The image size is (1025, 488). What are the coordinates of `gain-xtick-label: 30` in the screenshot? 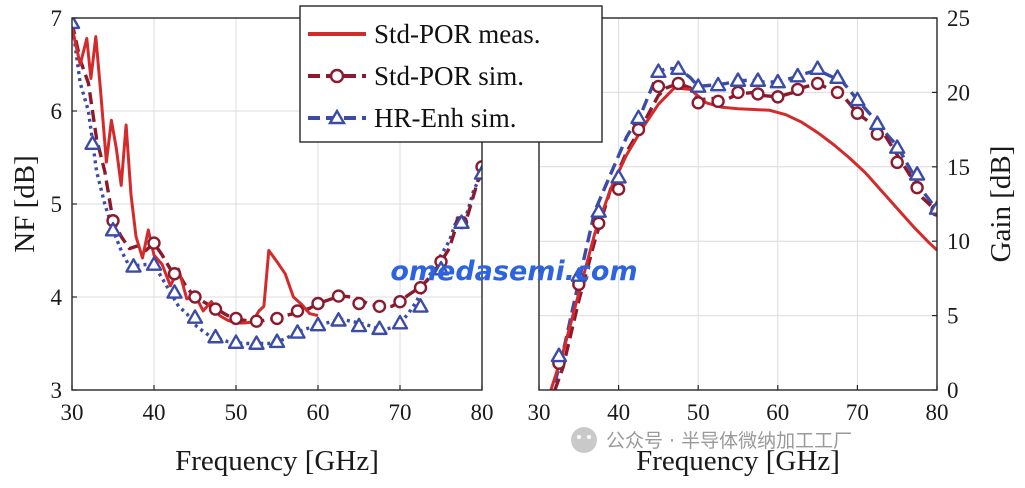 It's located at (539, 412).